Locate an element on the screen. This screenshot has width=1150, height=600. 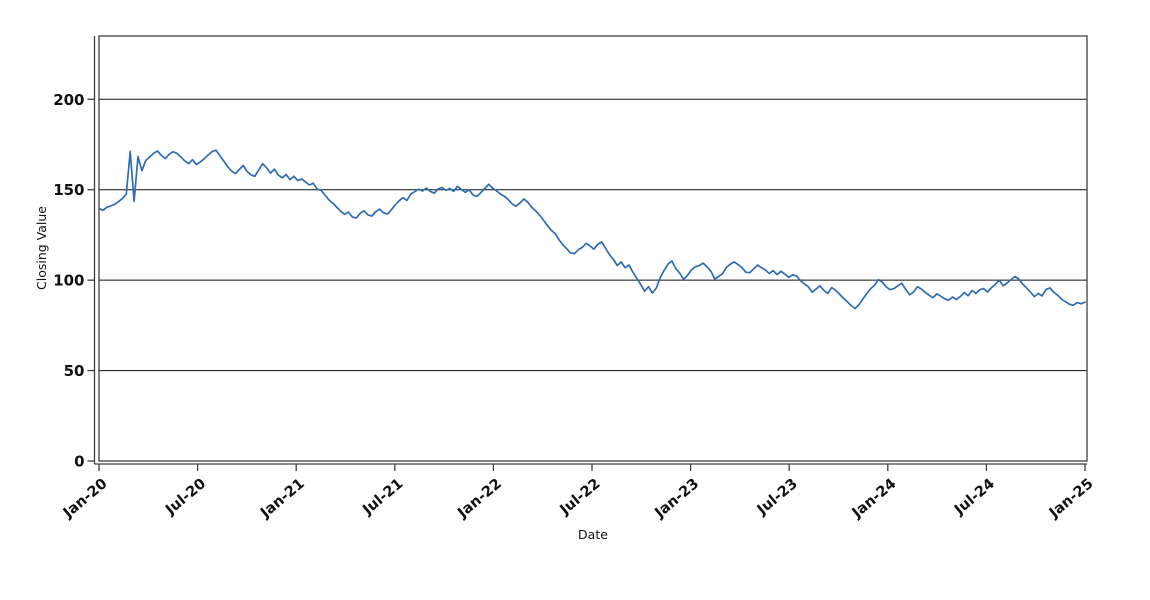
y-tick-label: 200 is located at coordinates (68, 100).